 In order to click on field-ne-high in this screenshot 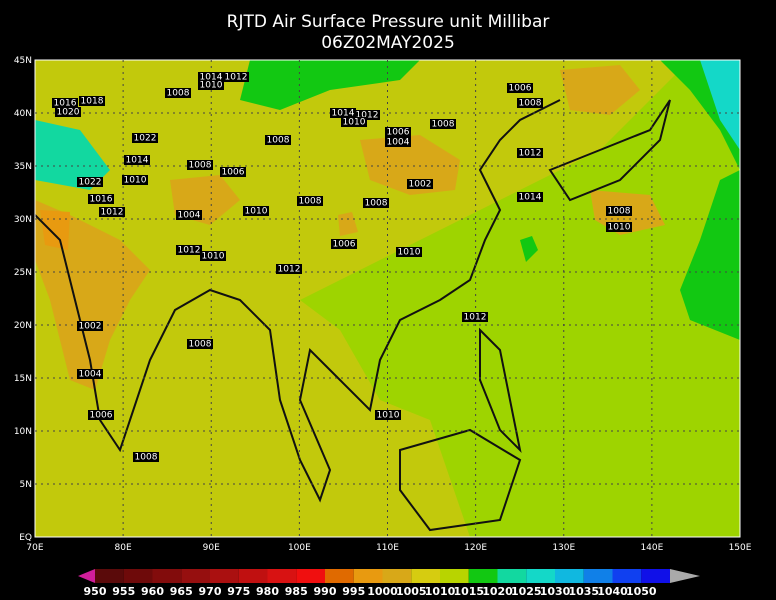, I will do `click(720, 105)`.